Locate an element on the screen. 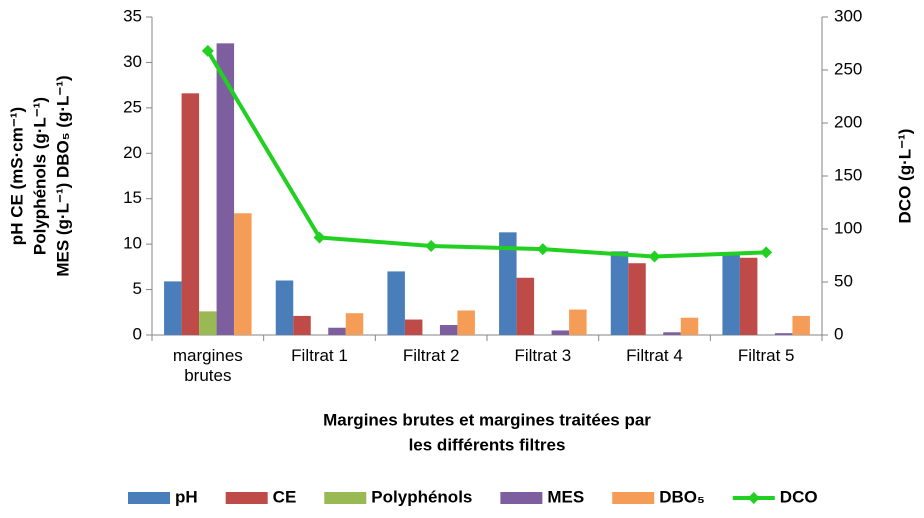 The width and height of the screenshot is (924, 518). legend-marker is located at coordinates (753, 498).